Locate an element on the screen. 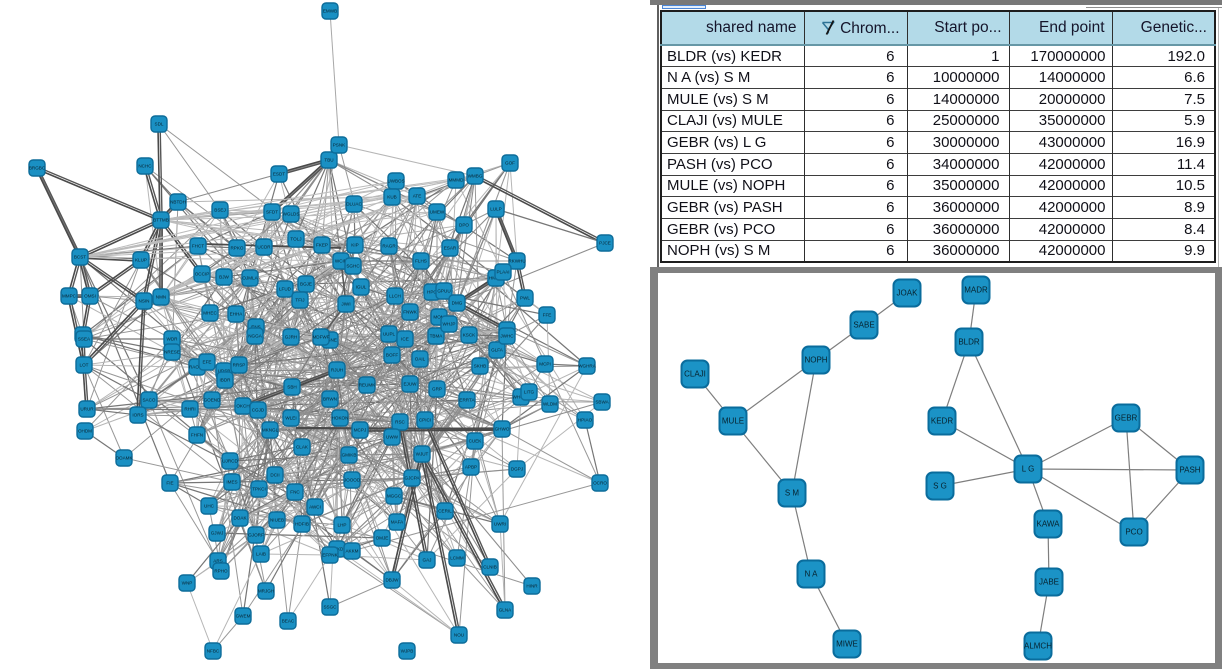  svg-text: NGGA is located at coordinates (255, 336).